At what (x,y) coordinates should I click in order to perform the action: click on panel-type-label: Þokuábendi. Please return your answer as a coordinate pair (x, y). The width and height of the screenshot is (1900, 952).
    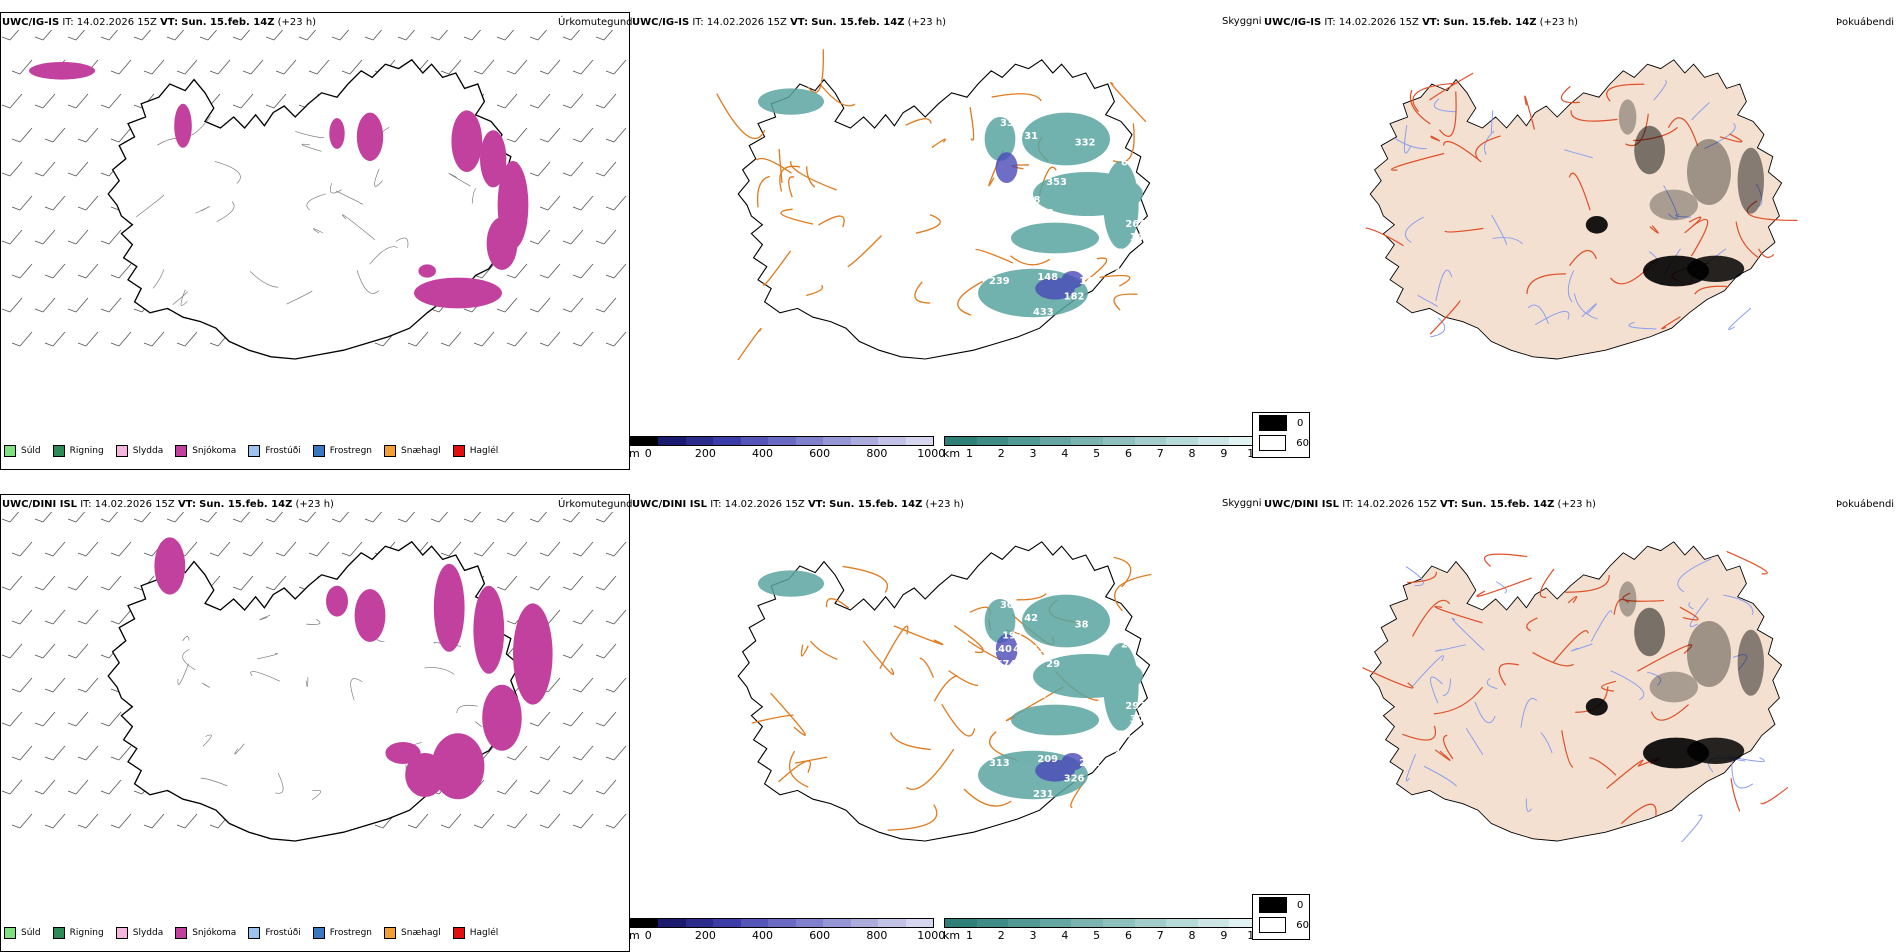
    Looking at the image, I should click on (1865, 504).